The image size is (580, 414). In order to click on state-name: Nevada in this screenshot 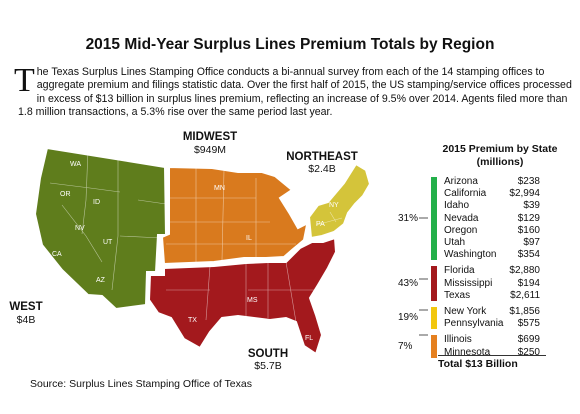, I will do `click(461, 218)`.